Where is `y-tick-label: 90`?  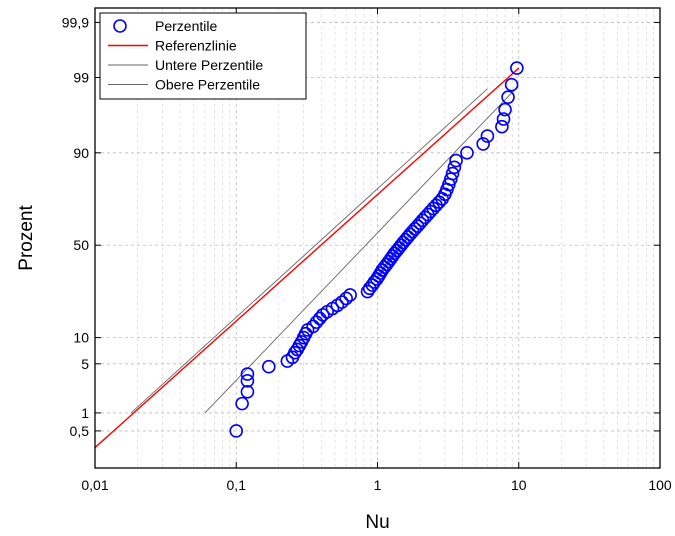 y-tick-label: 90 is located at coordinates (81, 153).